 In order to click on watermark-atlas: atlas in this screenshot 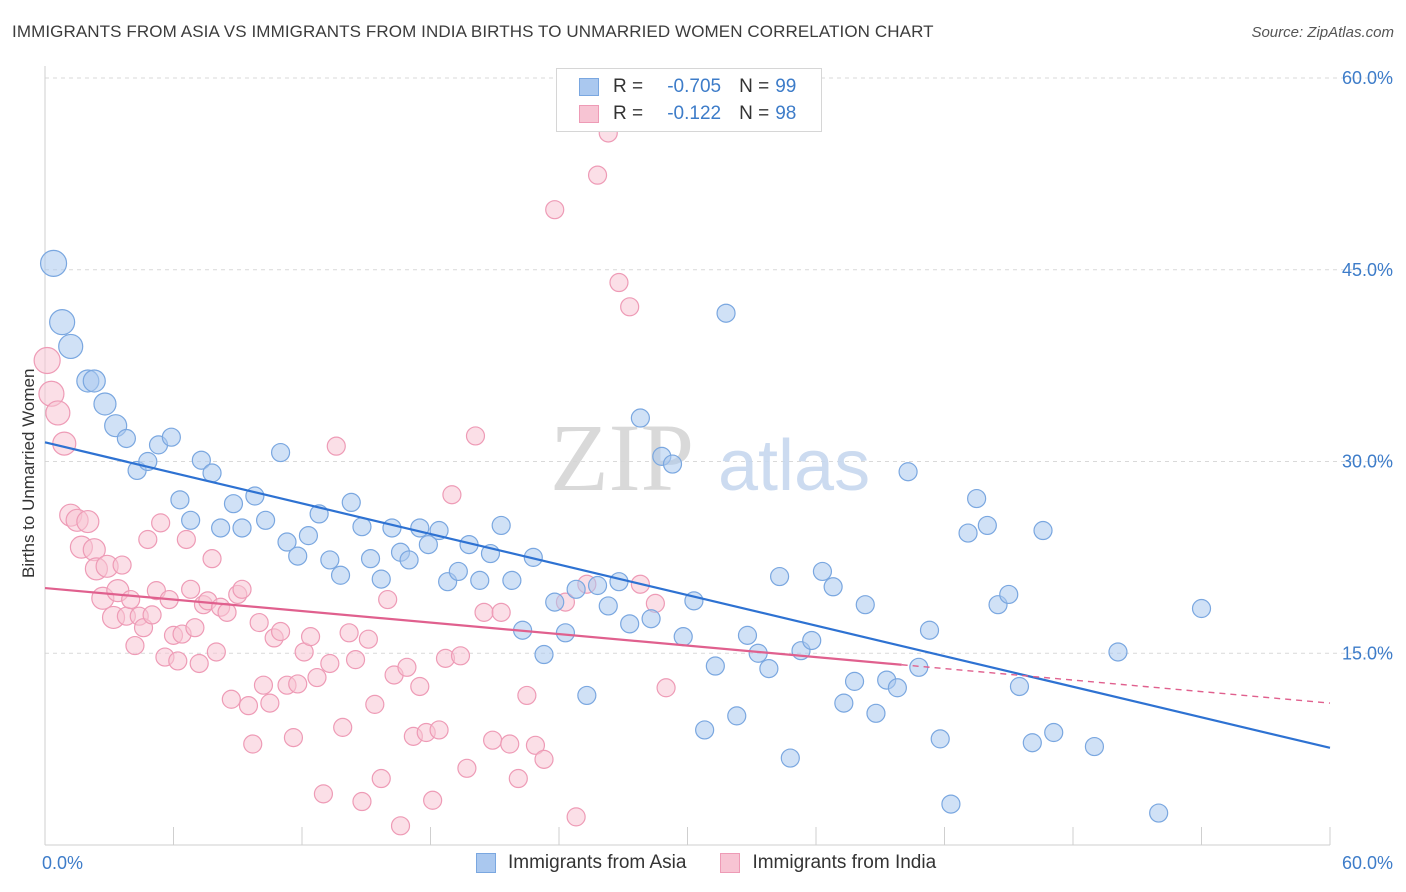, I will do `click(794, 466)`.